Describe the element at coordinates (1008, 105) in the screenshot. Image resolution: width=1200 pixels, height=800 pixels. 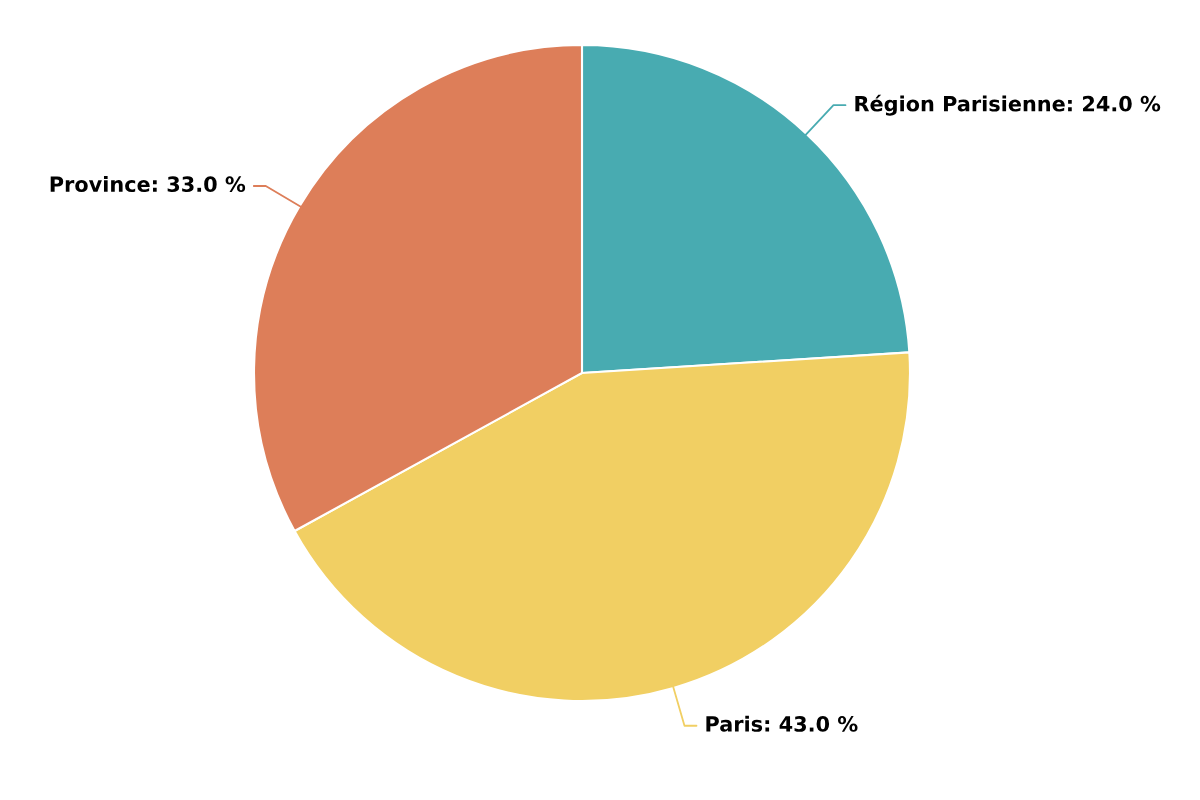
I see `slice-label: Région Parisienne: 24.0 %` at that location.